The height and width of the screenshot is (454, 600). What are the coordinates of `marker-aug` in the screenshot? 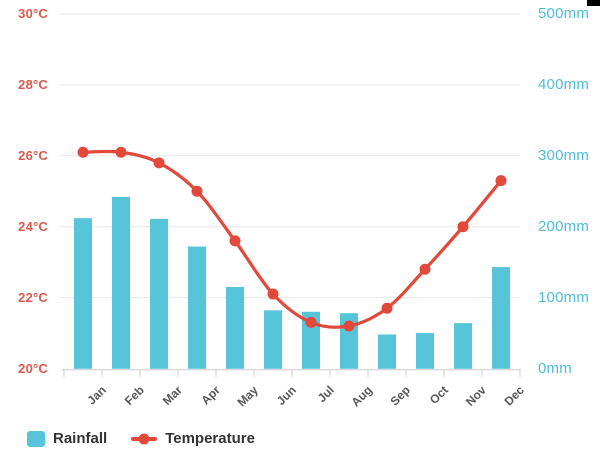 It's located at (349, 326).